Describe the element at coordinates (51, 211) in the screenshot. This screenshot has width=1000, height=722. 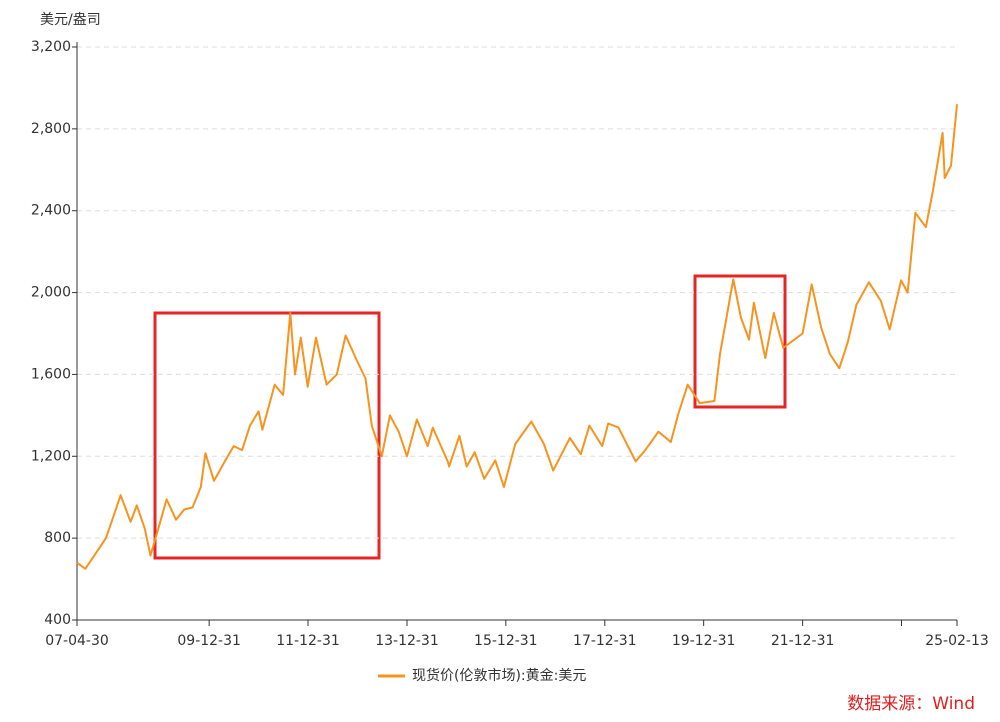
I see `y-tick-label: 2,400` at that location.